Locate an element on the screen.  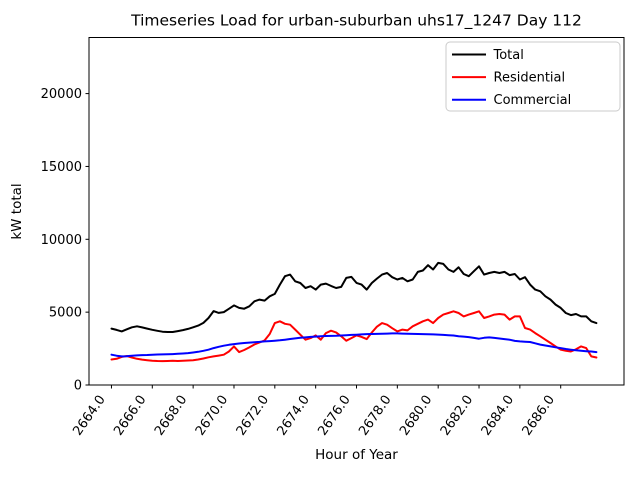
x-tick-label: 2666.0 is located at coordinates (130, 416).